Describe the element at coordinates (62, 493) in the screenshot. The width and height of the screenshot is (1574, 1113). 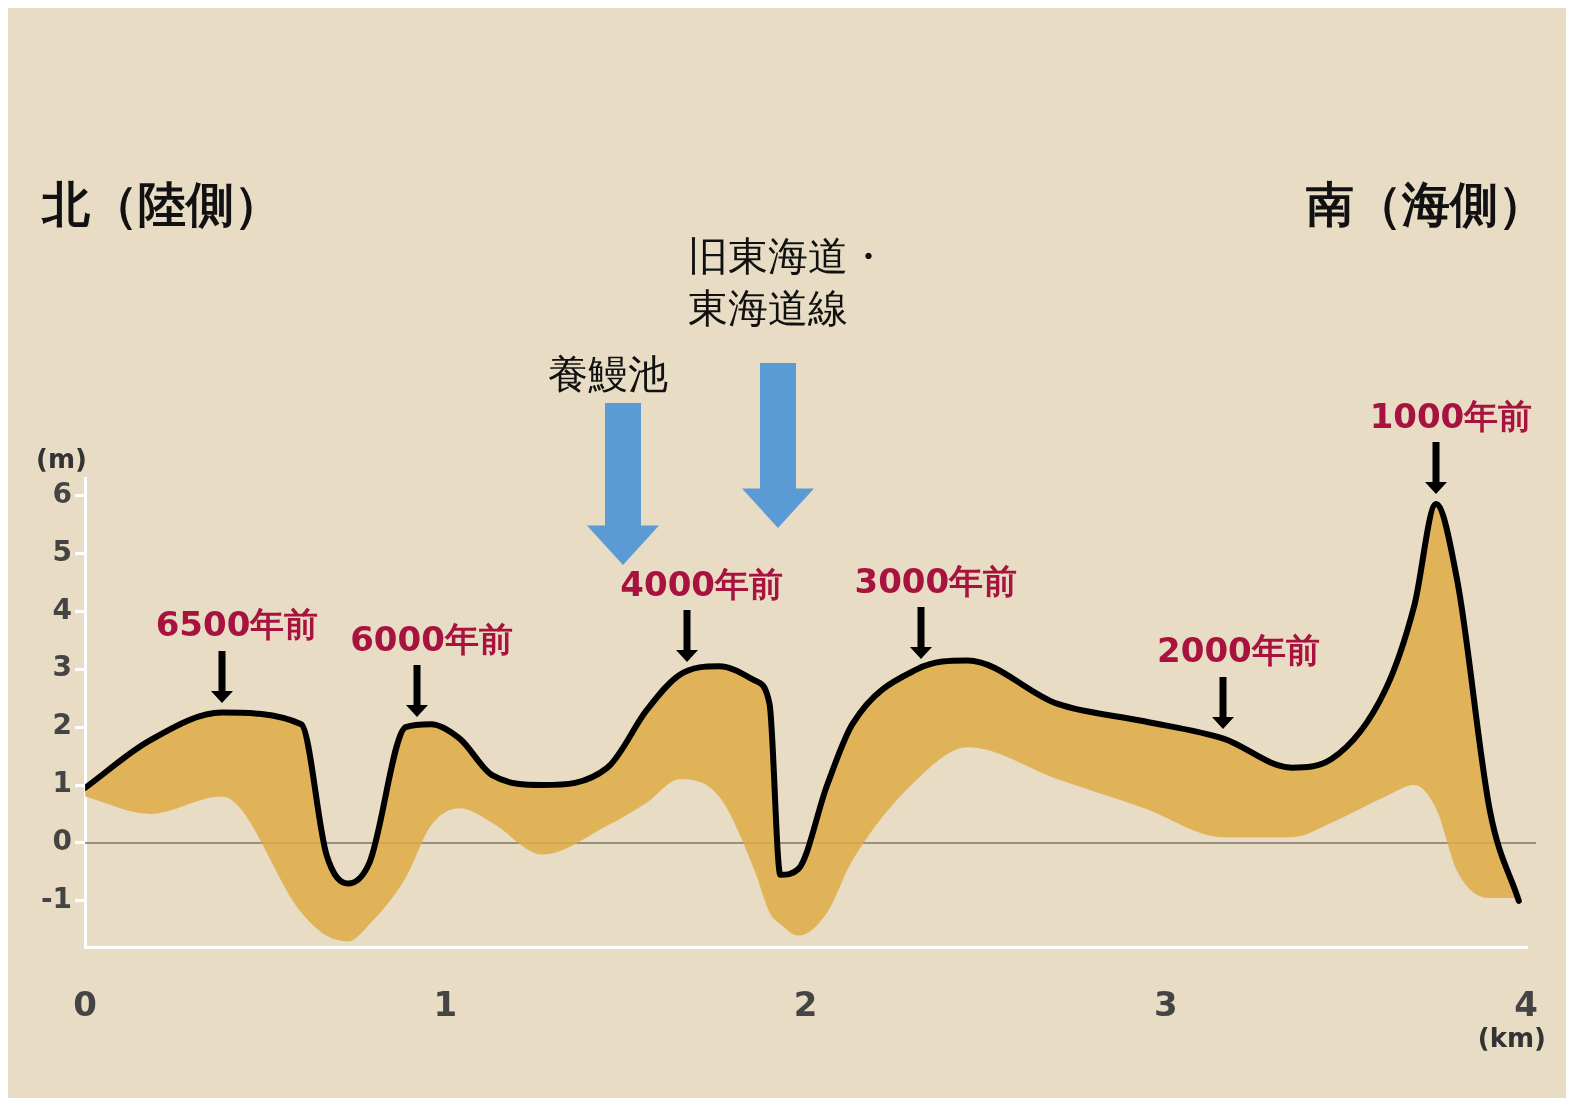
I see `y-tick-label: 6` at that location.